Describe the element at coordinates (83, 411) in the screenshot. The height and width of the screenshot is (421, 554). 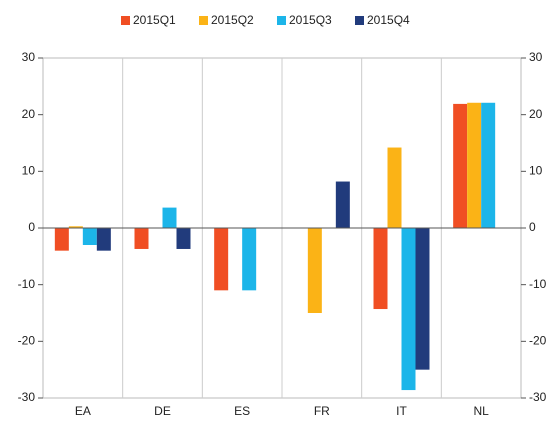
I see `x-tick-label: EA` at that location.